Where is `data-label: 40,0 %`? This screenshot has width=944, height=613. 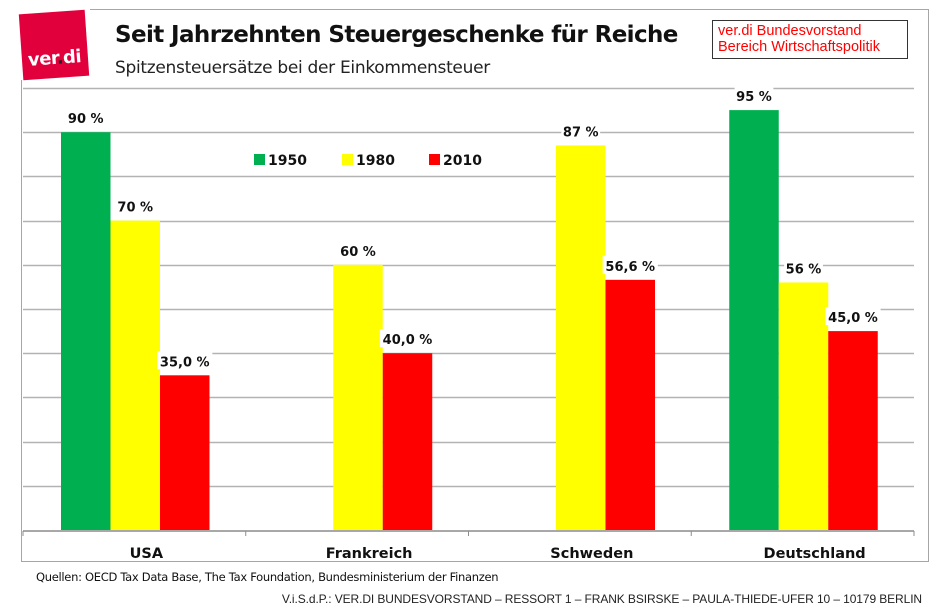
data-label: 40,0 % is located at coordinates (408, 340).